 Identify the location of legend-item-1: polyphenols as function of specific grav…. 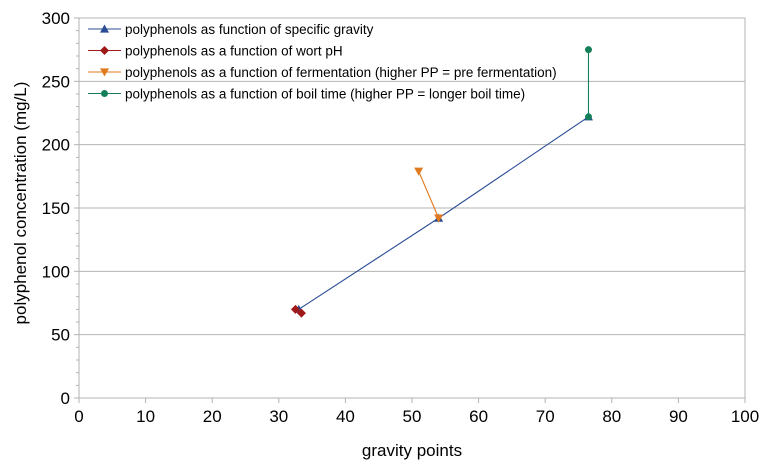
(231, 29).